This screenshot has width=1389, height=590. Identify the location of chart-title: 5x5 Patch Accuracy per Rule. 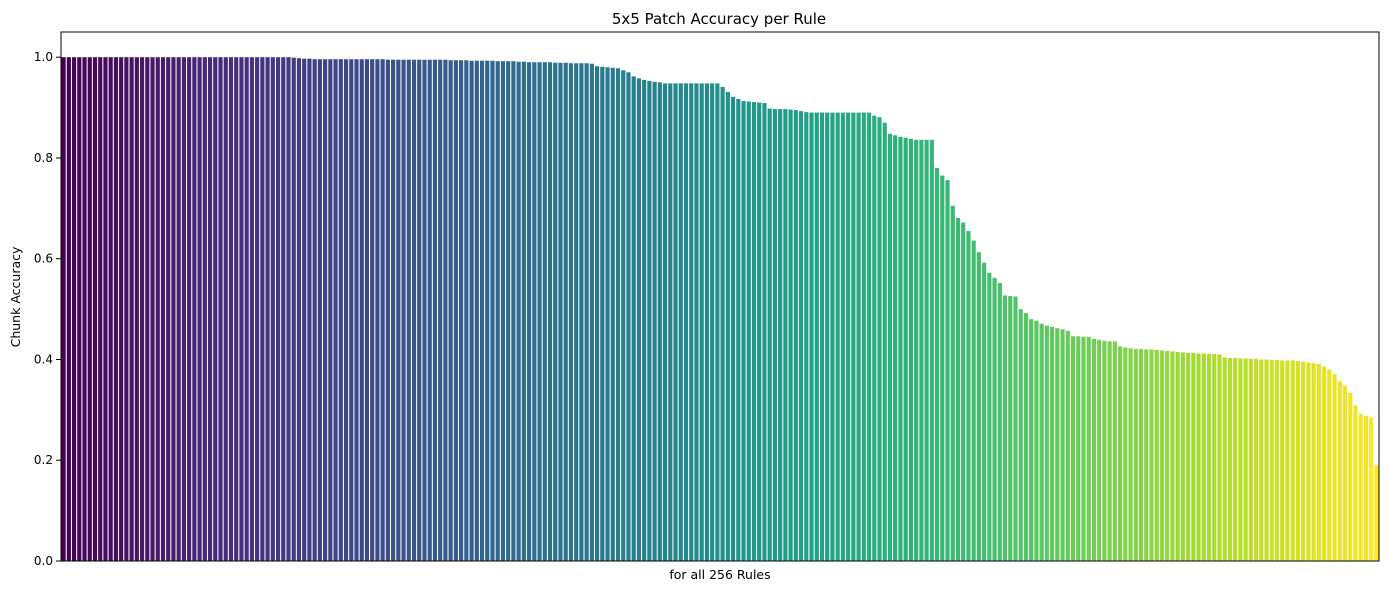
(719, 19).